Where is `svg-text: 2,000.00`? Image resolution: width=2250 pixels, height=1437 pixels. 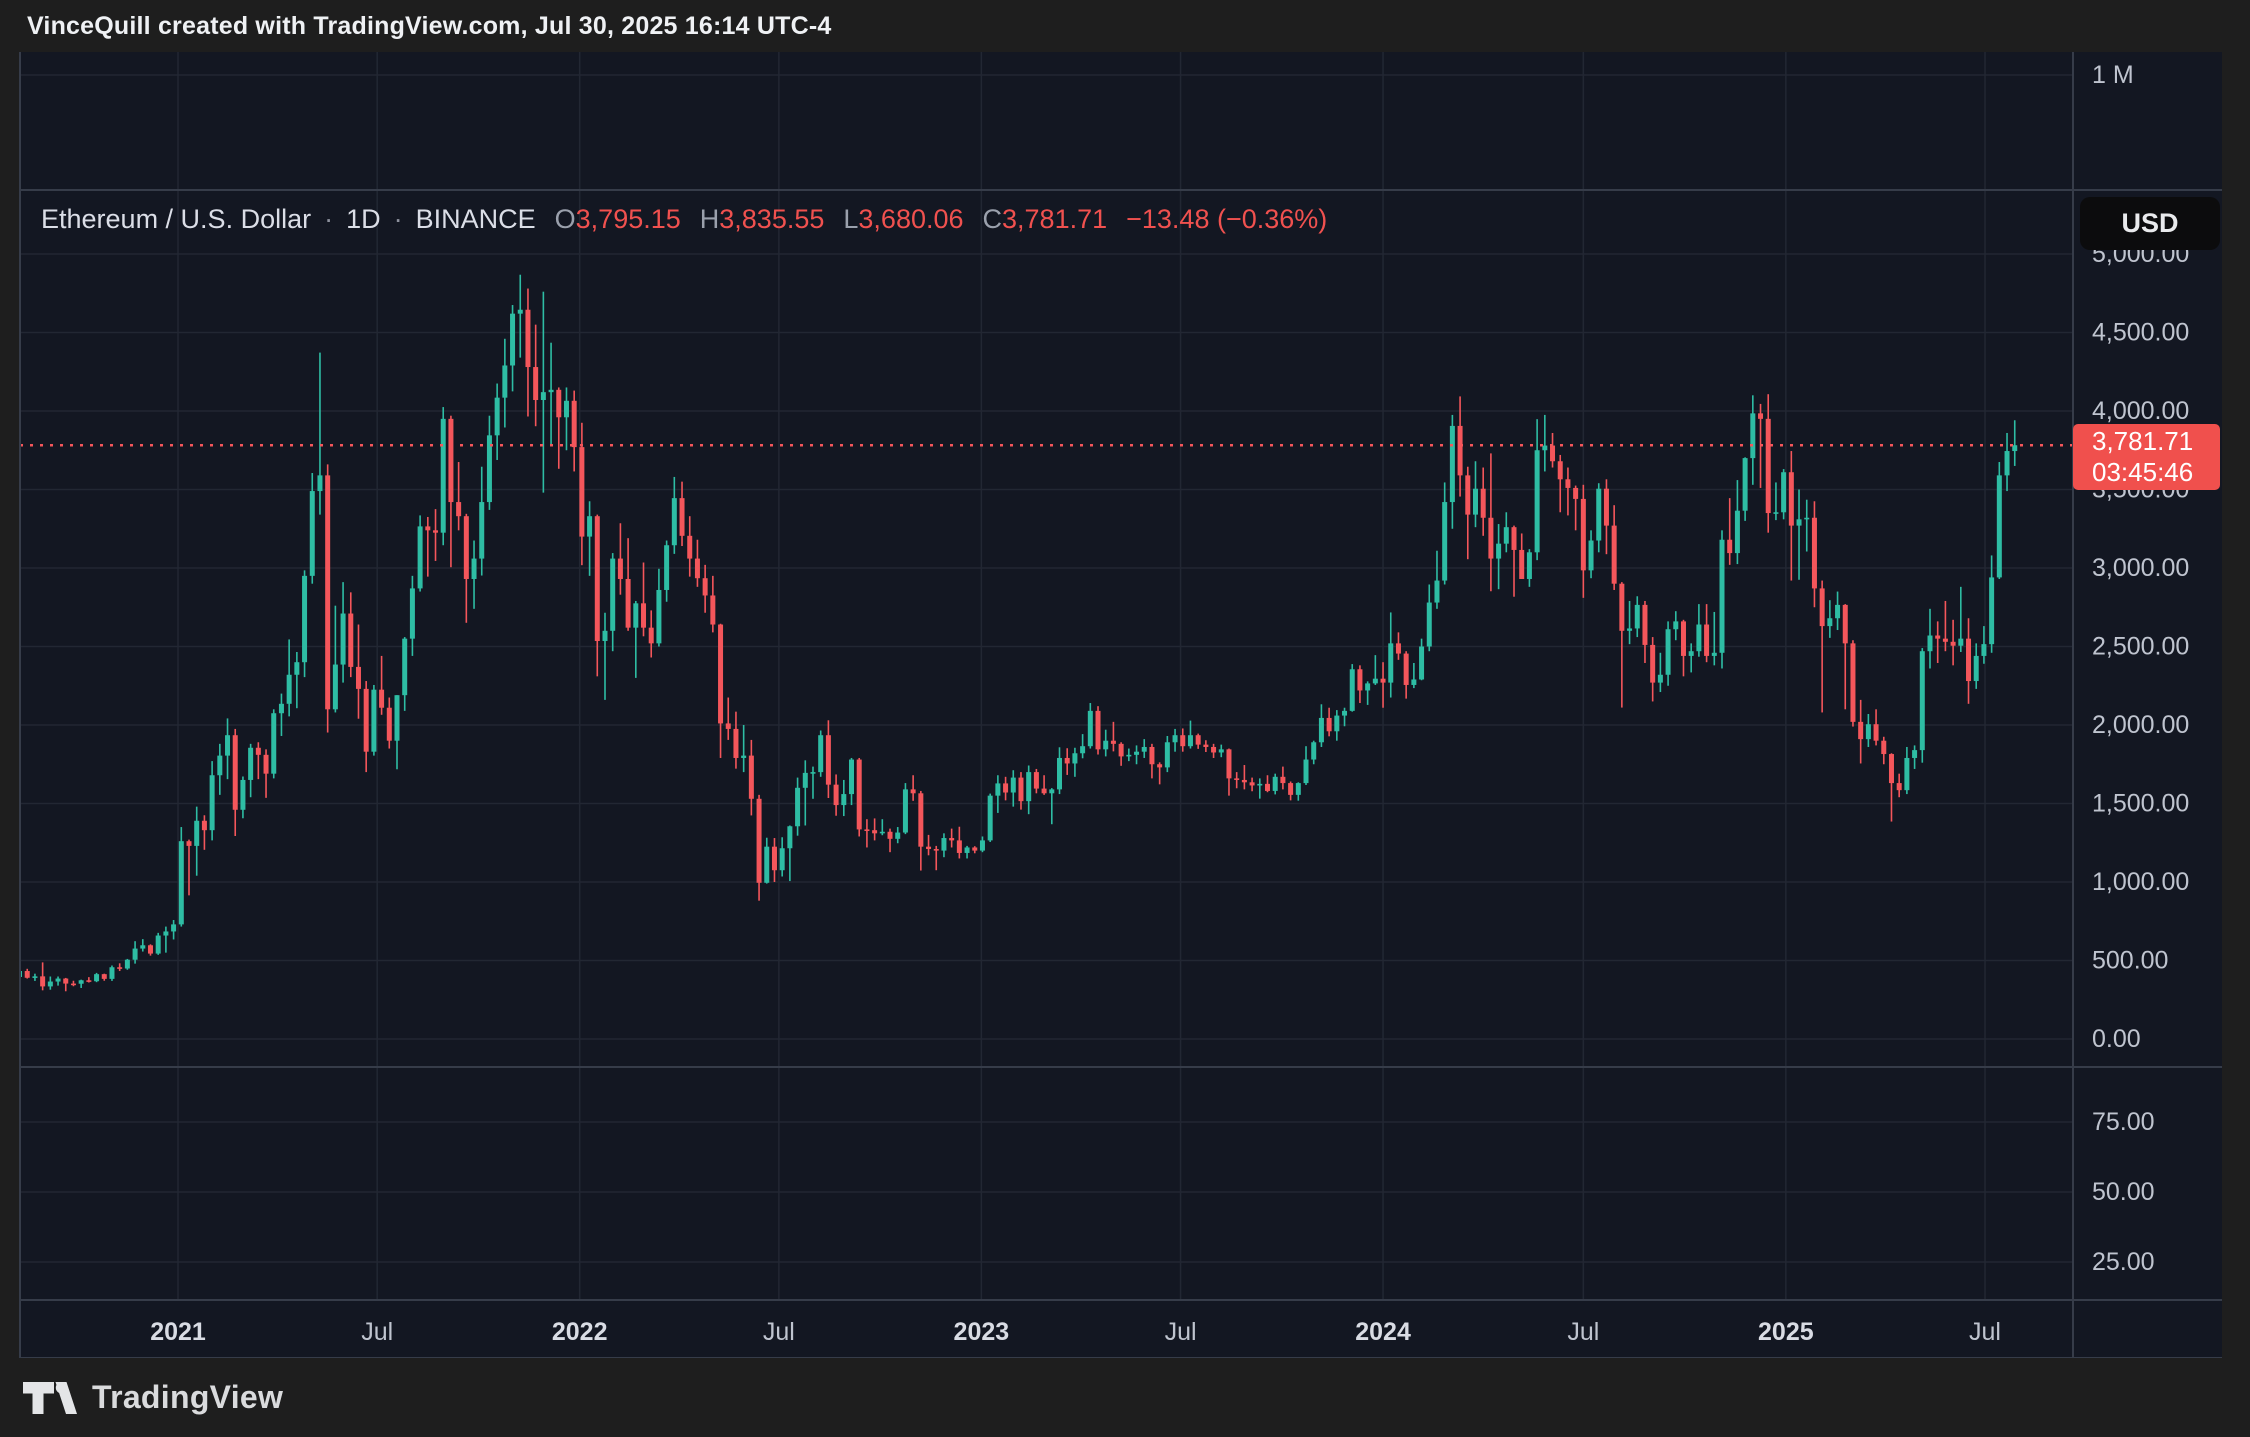
svg-text: 2,000.00 is located at coordinates (2140, 725).